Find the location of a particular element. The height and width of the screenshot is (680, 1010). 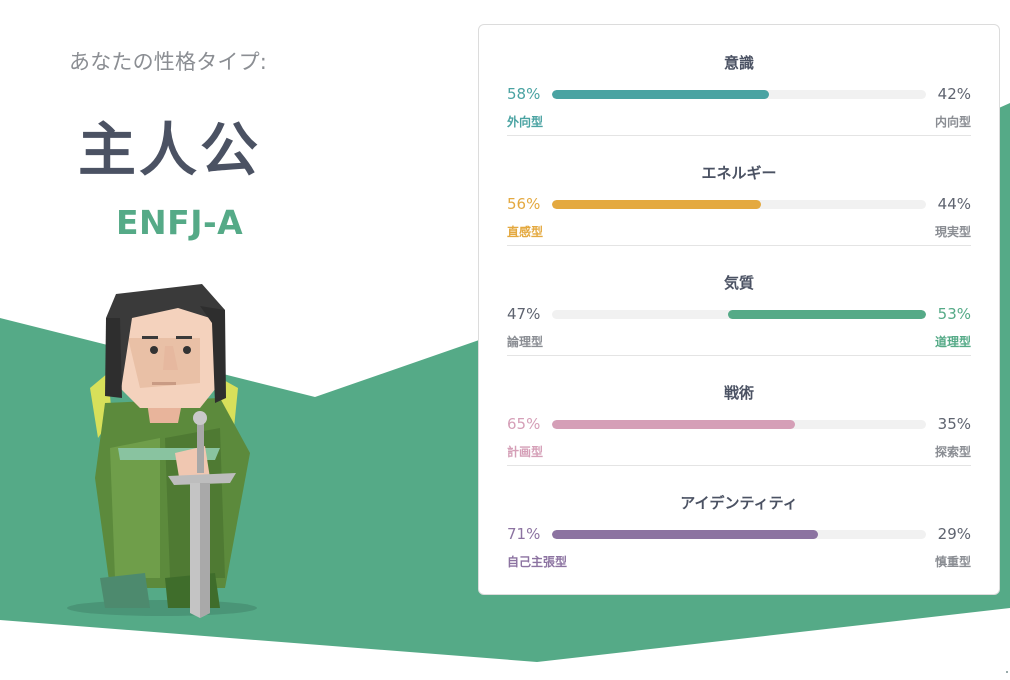

trait-title: 気質 is located at coordinates (738, 283).